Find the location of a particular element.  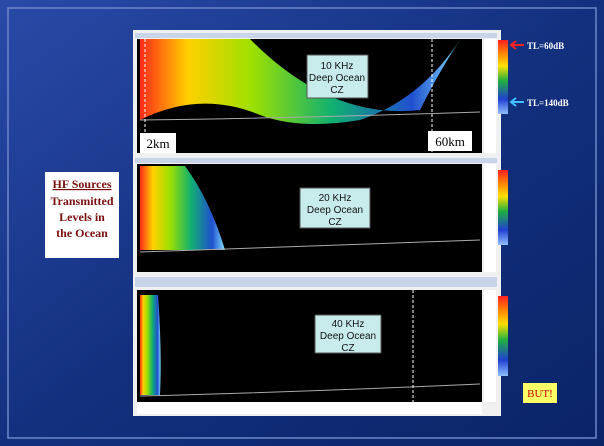

range-start: 2km is located at coordinates (157, 143).